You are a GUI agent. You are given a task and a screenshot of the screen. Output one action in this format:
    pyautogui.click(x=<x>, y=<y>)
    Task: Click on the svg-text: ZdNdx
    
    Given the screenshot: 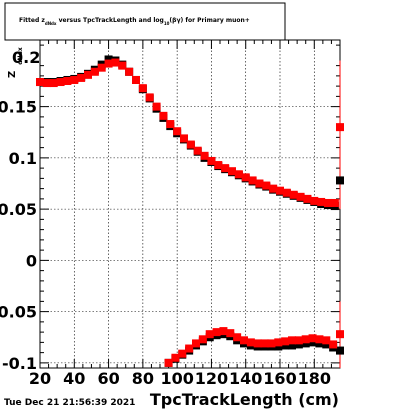 What is the action you would take?
    pyautogui.click(x=15, y=62)
    